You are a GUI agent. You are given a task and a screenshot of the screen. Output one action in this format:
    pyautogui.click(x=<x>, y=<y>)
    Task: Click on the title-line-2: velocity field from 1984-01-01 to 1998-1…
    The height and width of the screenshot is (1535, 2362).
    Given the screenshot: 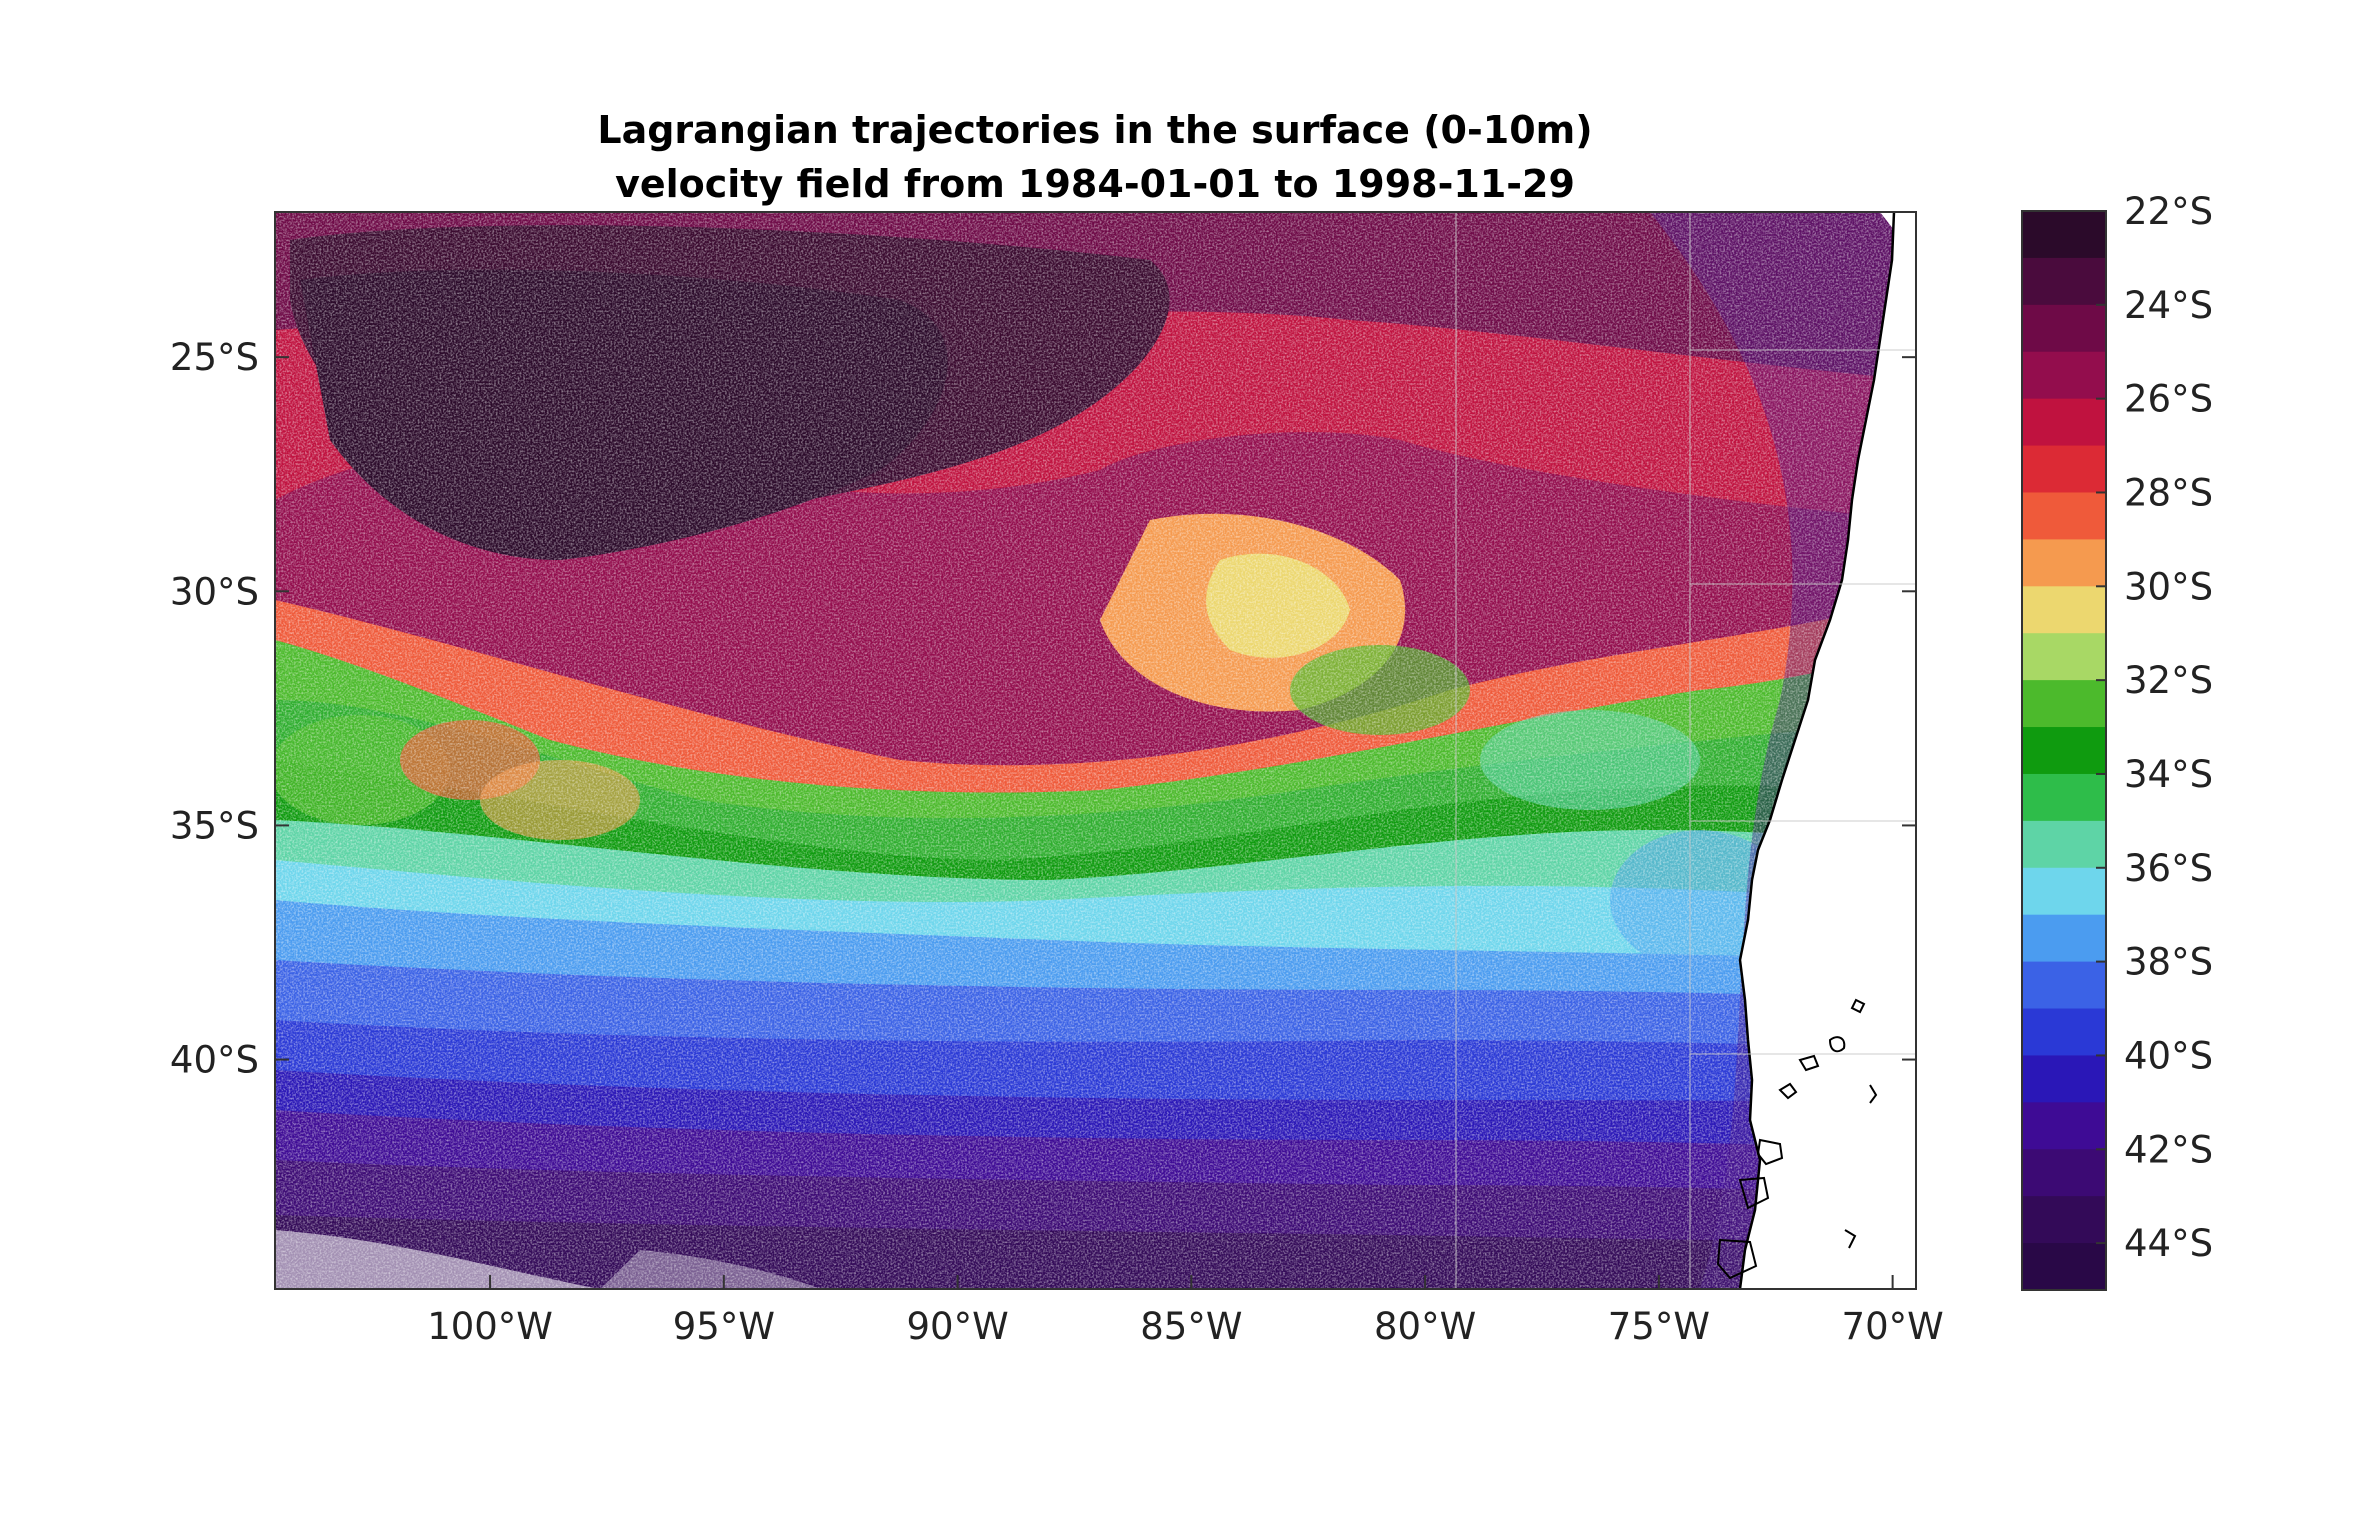 What is the action you would take?
    pyautogui.click(x=1095, y=184)
    